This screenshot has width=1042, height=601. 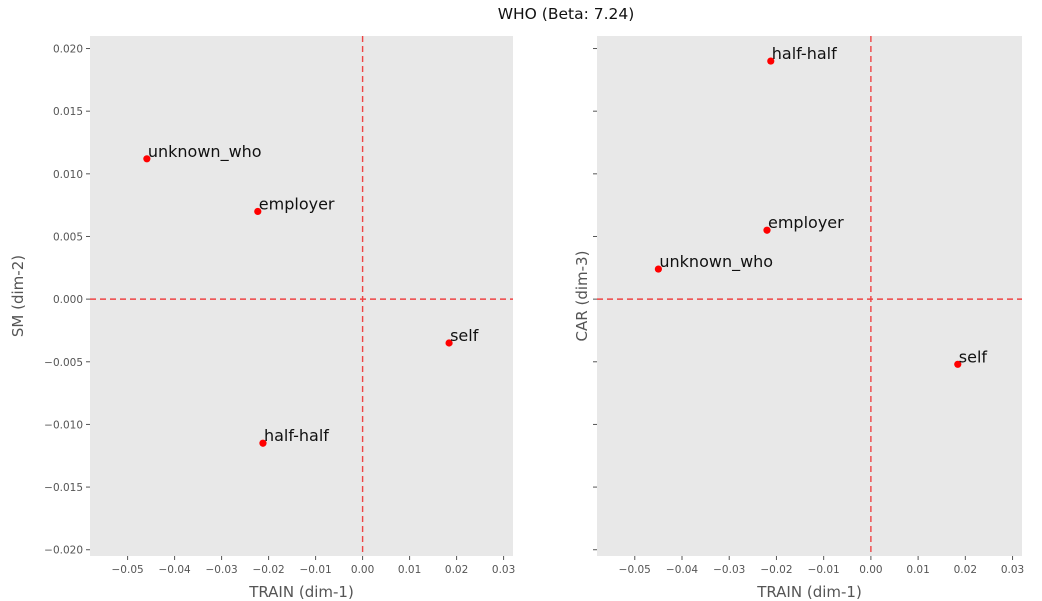 What do you see at coordinates (582, 296) in the screenshot?
I see `y-axis-label: CAR (dim-3)` at bounding box center [582, 296].